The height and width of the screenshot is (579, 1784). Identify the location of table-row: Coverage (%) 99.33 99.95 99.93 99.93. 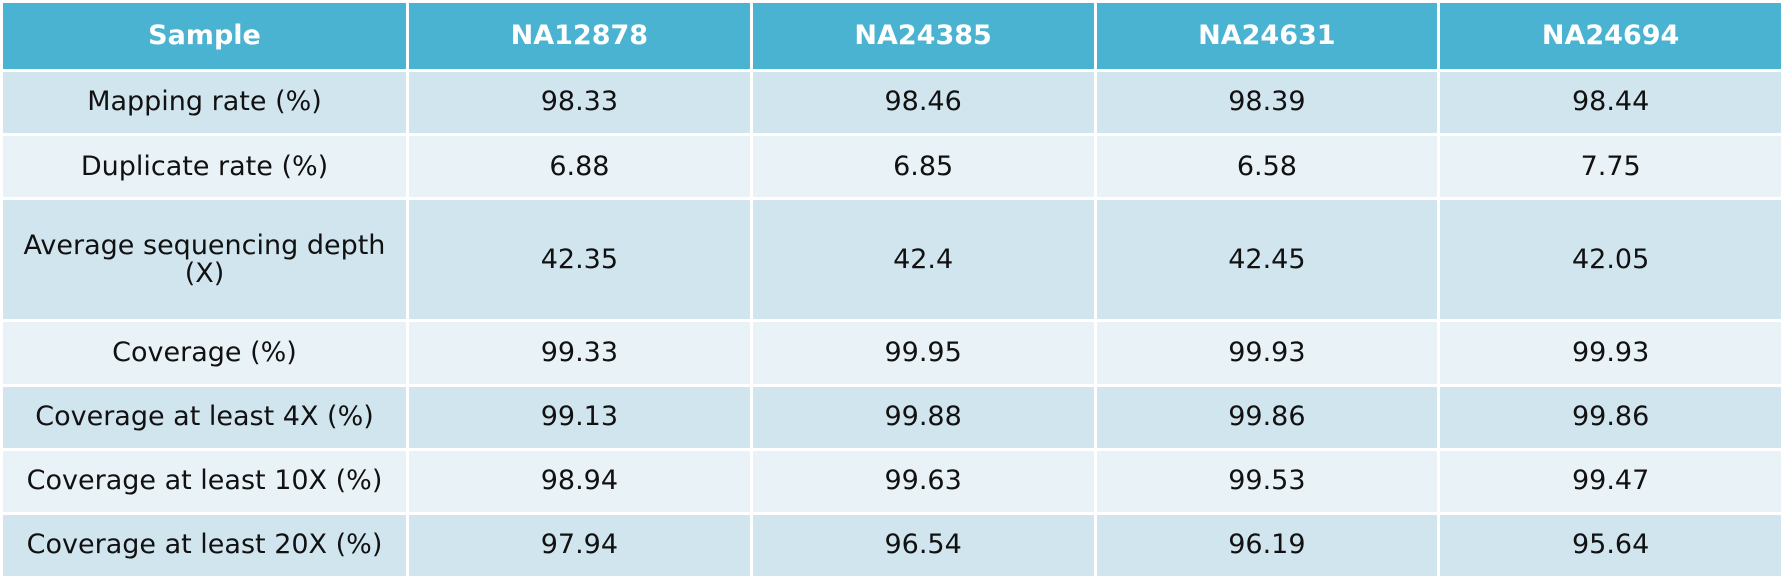
(892, 353).